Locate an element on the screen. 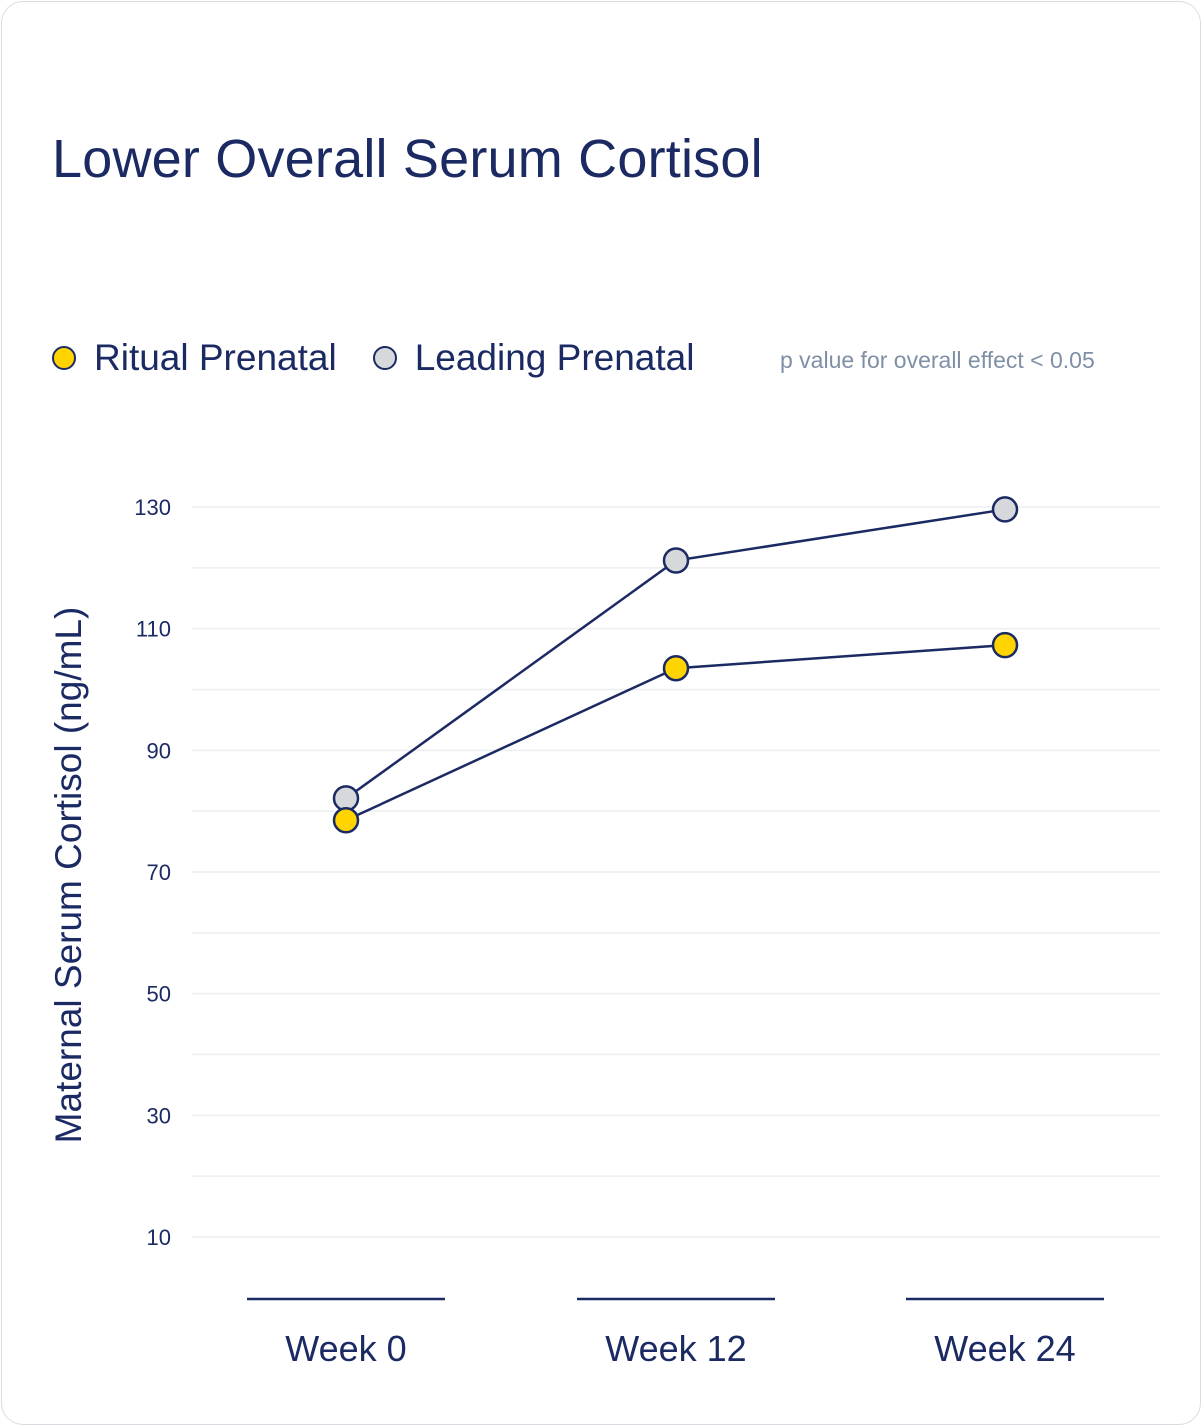  legend: Ritual Prenatal Leading Prenatal is located at coordinates (391, 358).